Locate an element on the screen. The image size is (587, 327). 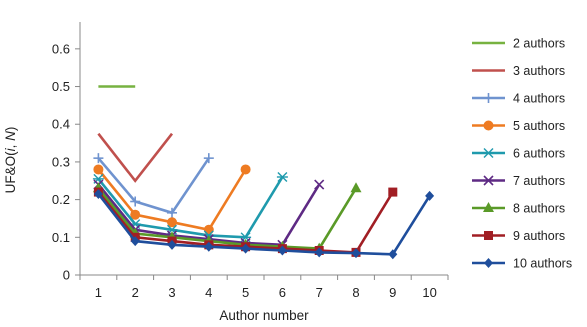
x-tick-label: 8 is located at coordinates (355, 292).